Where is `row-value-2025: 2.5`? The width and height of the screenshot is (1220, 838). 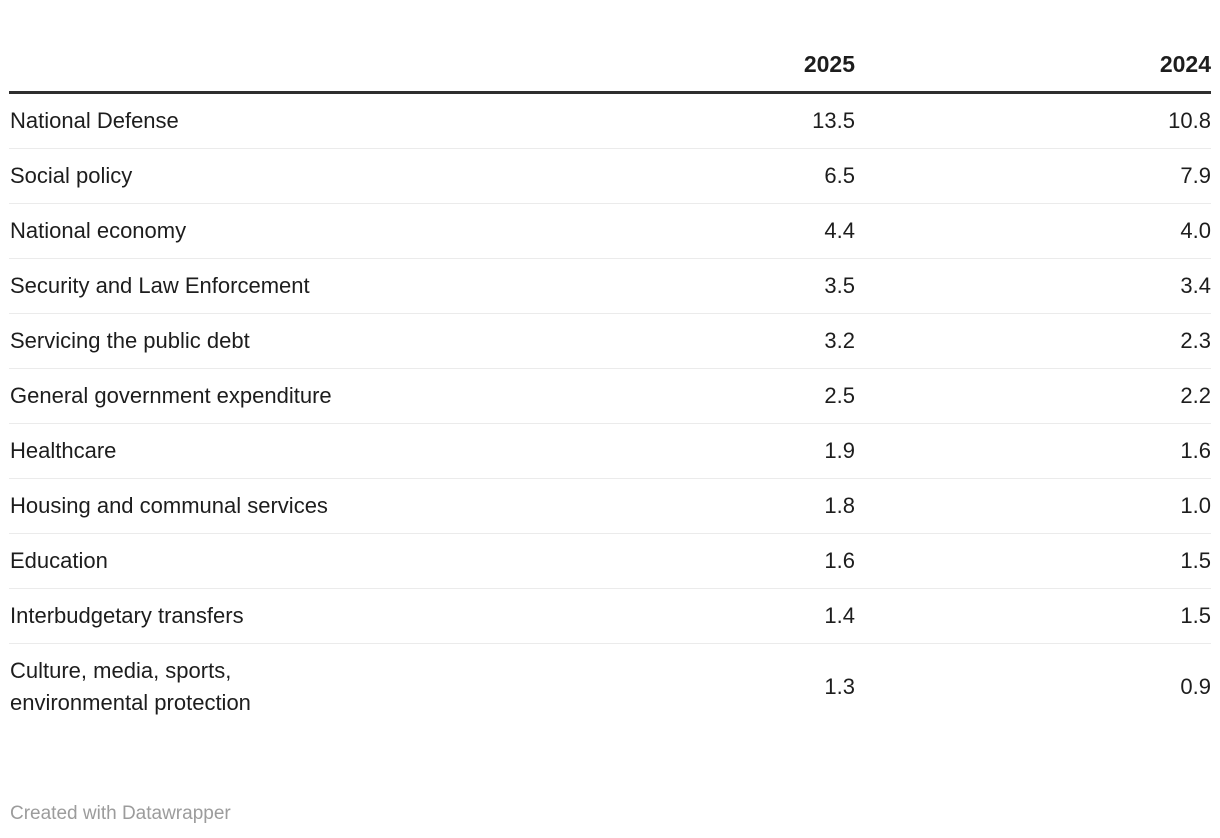 row-value-2025: 2.5 is located at coordinates (682, 396).